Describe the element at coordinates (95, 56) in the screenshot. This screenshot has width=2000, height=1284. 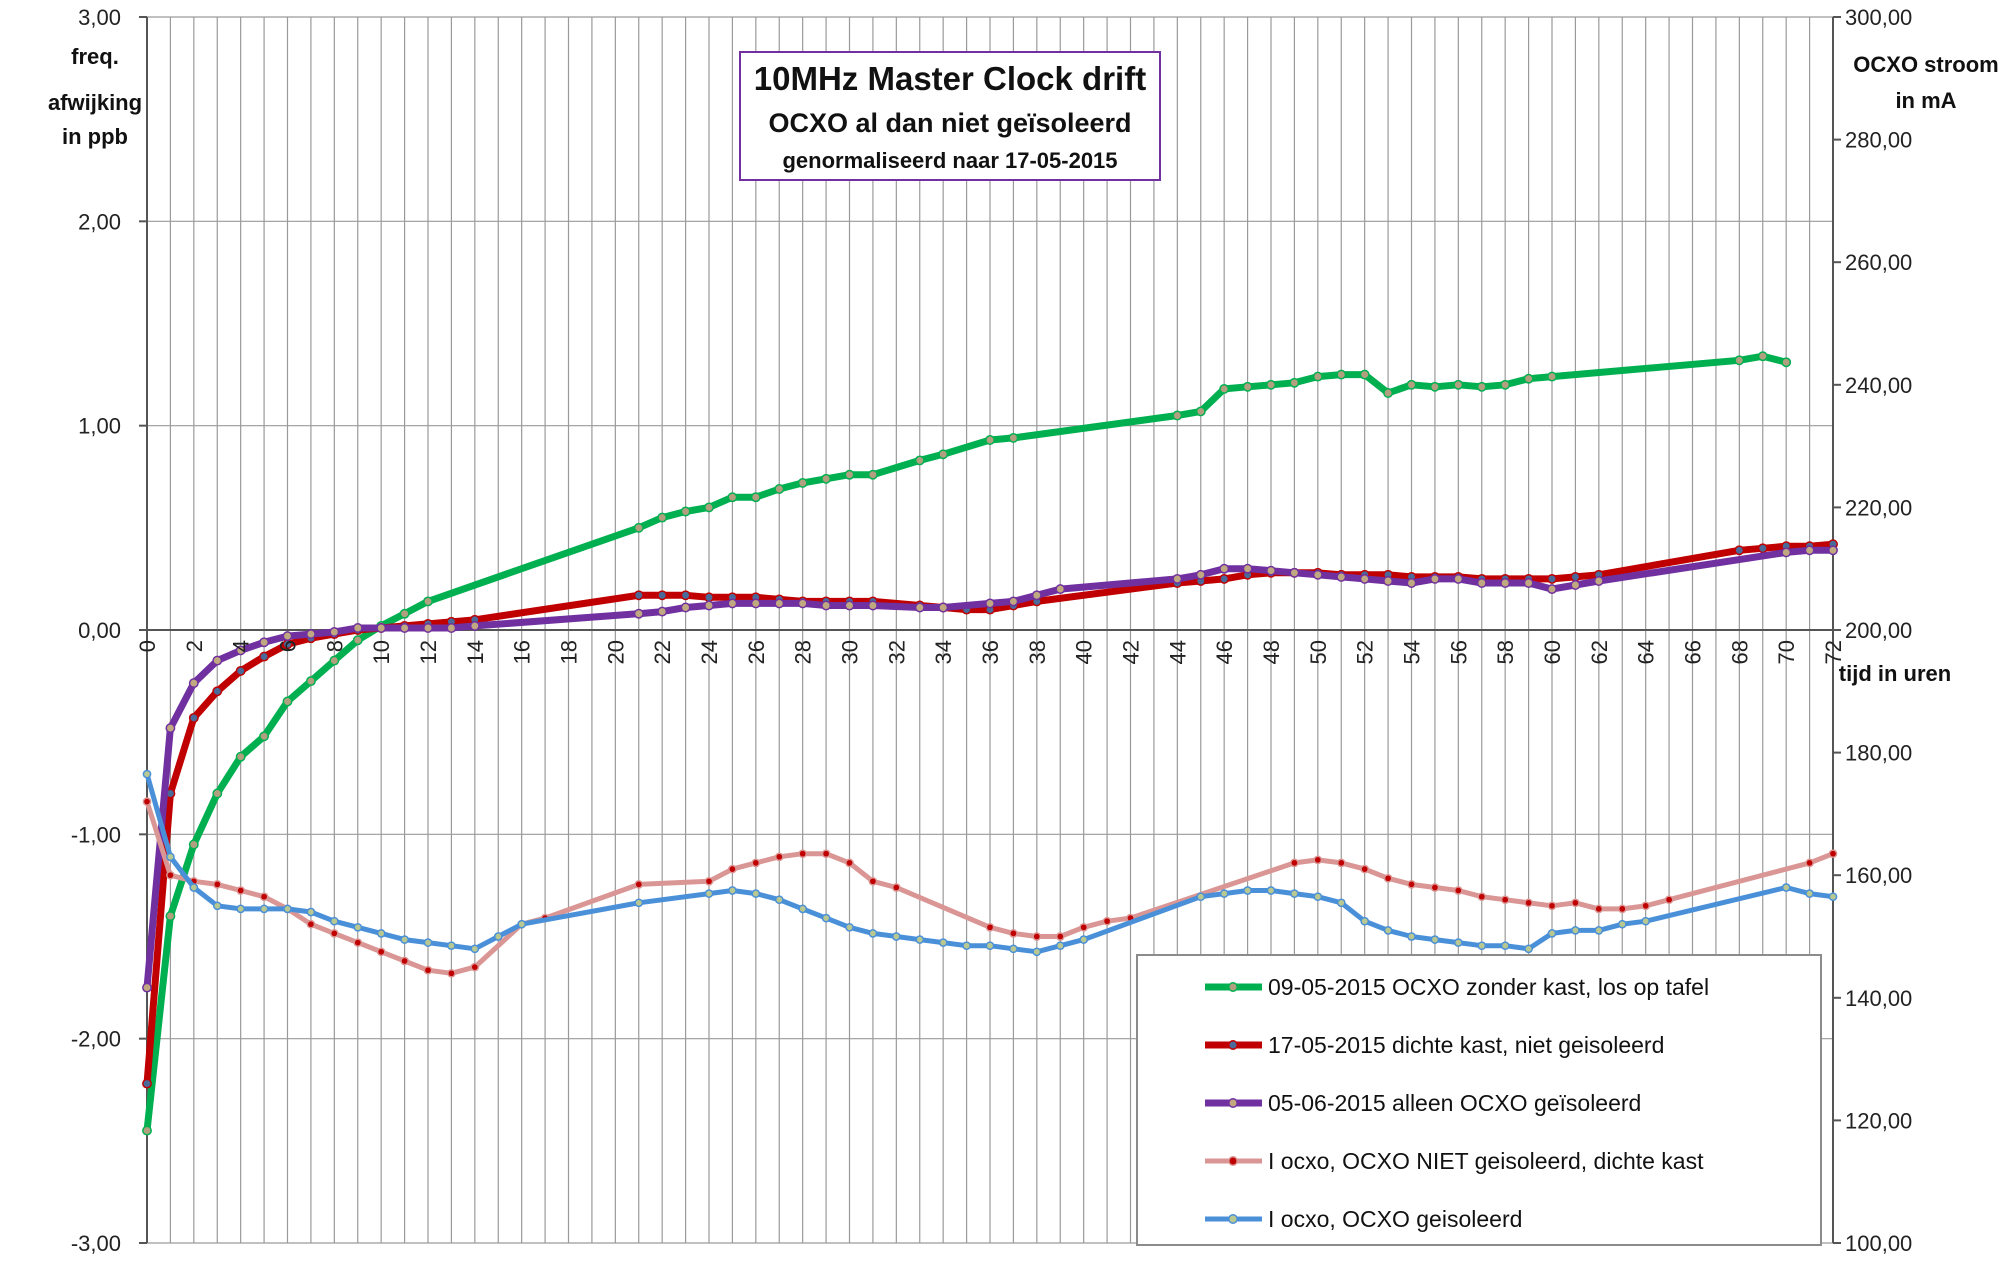
I see `y-left-label-line-1: freq.` at that location.